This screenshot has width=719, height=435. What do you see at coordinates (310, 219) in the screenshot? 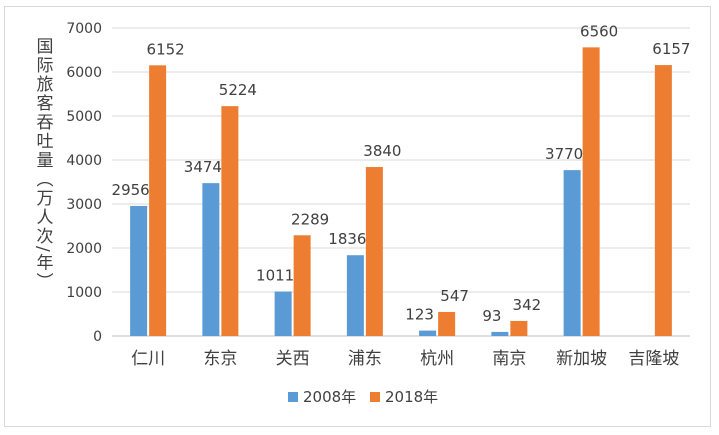
I see `data-label: 2289` at bounding box center [310, 219].